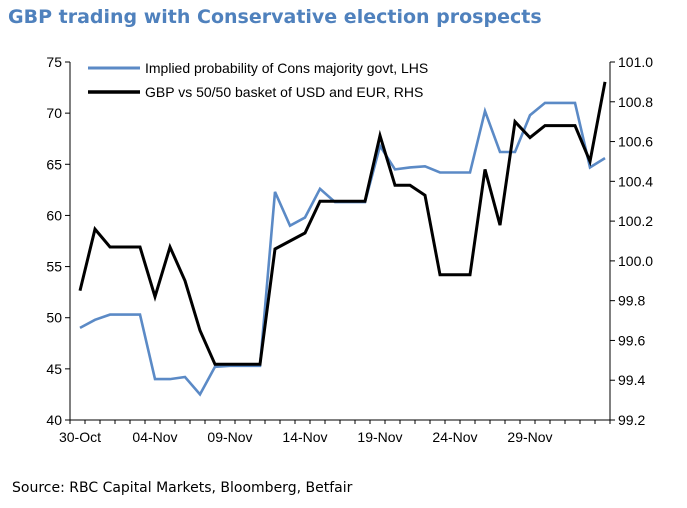  What do you see at coordinates (54, 420) in the screenshot?
I see `left-tick-label: 40` at bounding box center [54, 420].